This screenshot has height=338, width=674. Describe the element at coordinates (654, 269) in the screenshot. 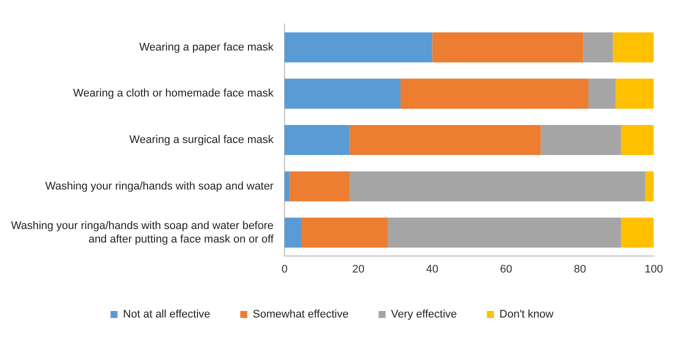

I see `x-tick-label: 100` at that location.